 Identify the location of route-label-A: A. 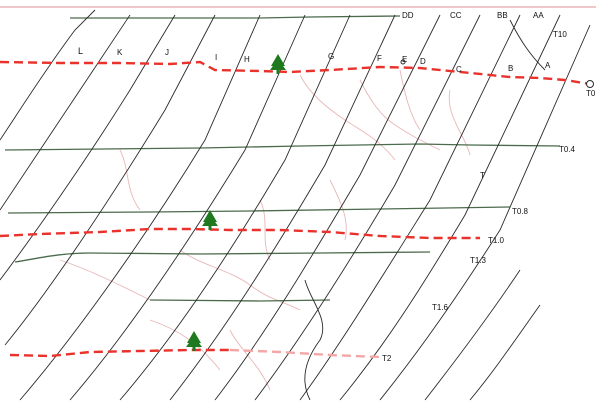
(548, 65).